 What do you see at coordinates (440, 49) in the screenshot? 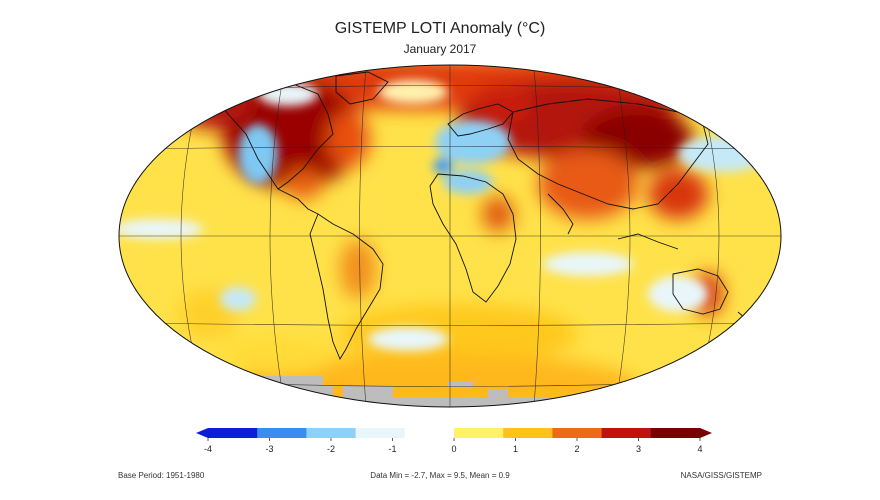
I see `map-subtitle: January 2017` at bounding box center [440, 49].